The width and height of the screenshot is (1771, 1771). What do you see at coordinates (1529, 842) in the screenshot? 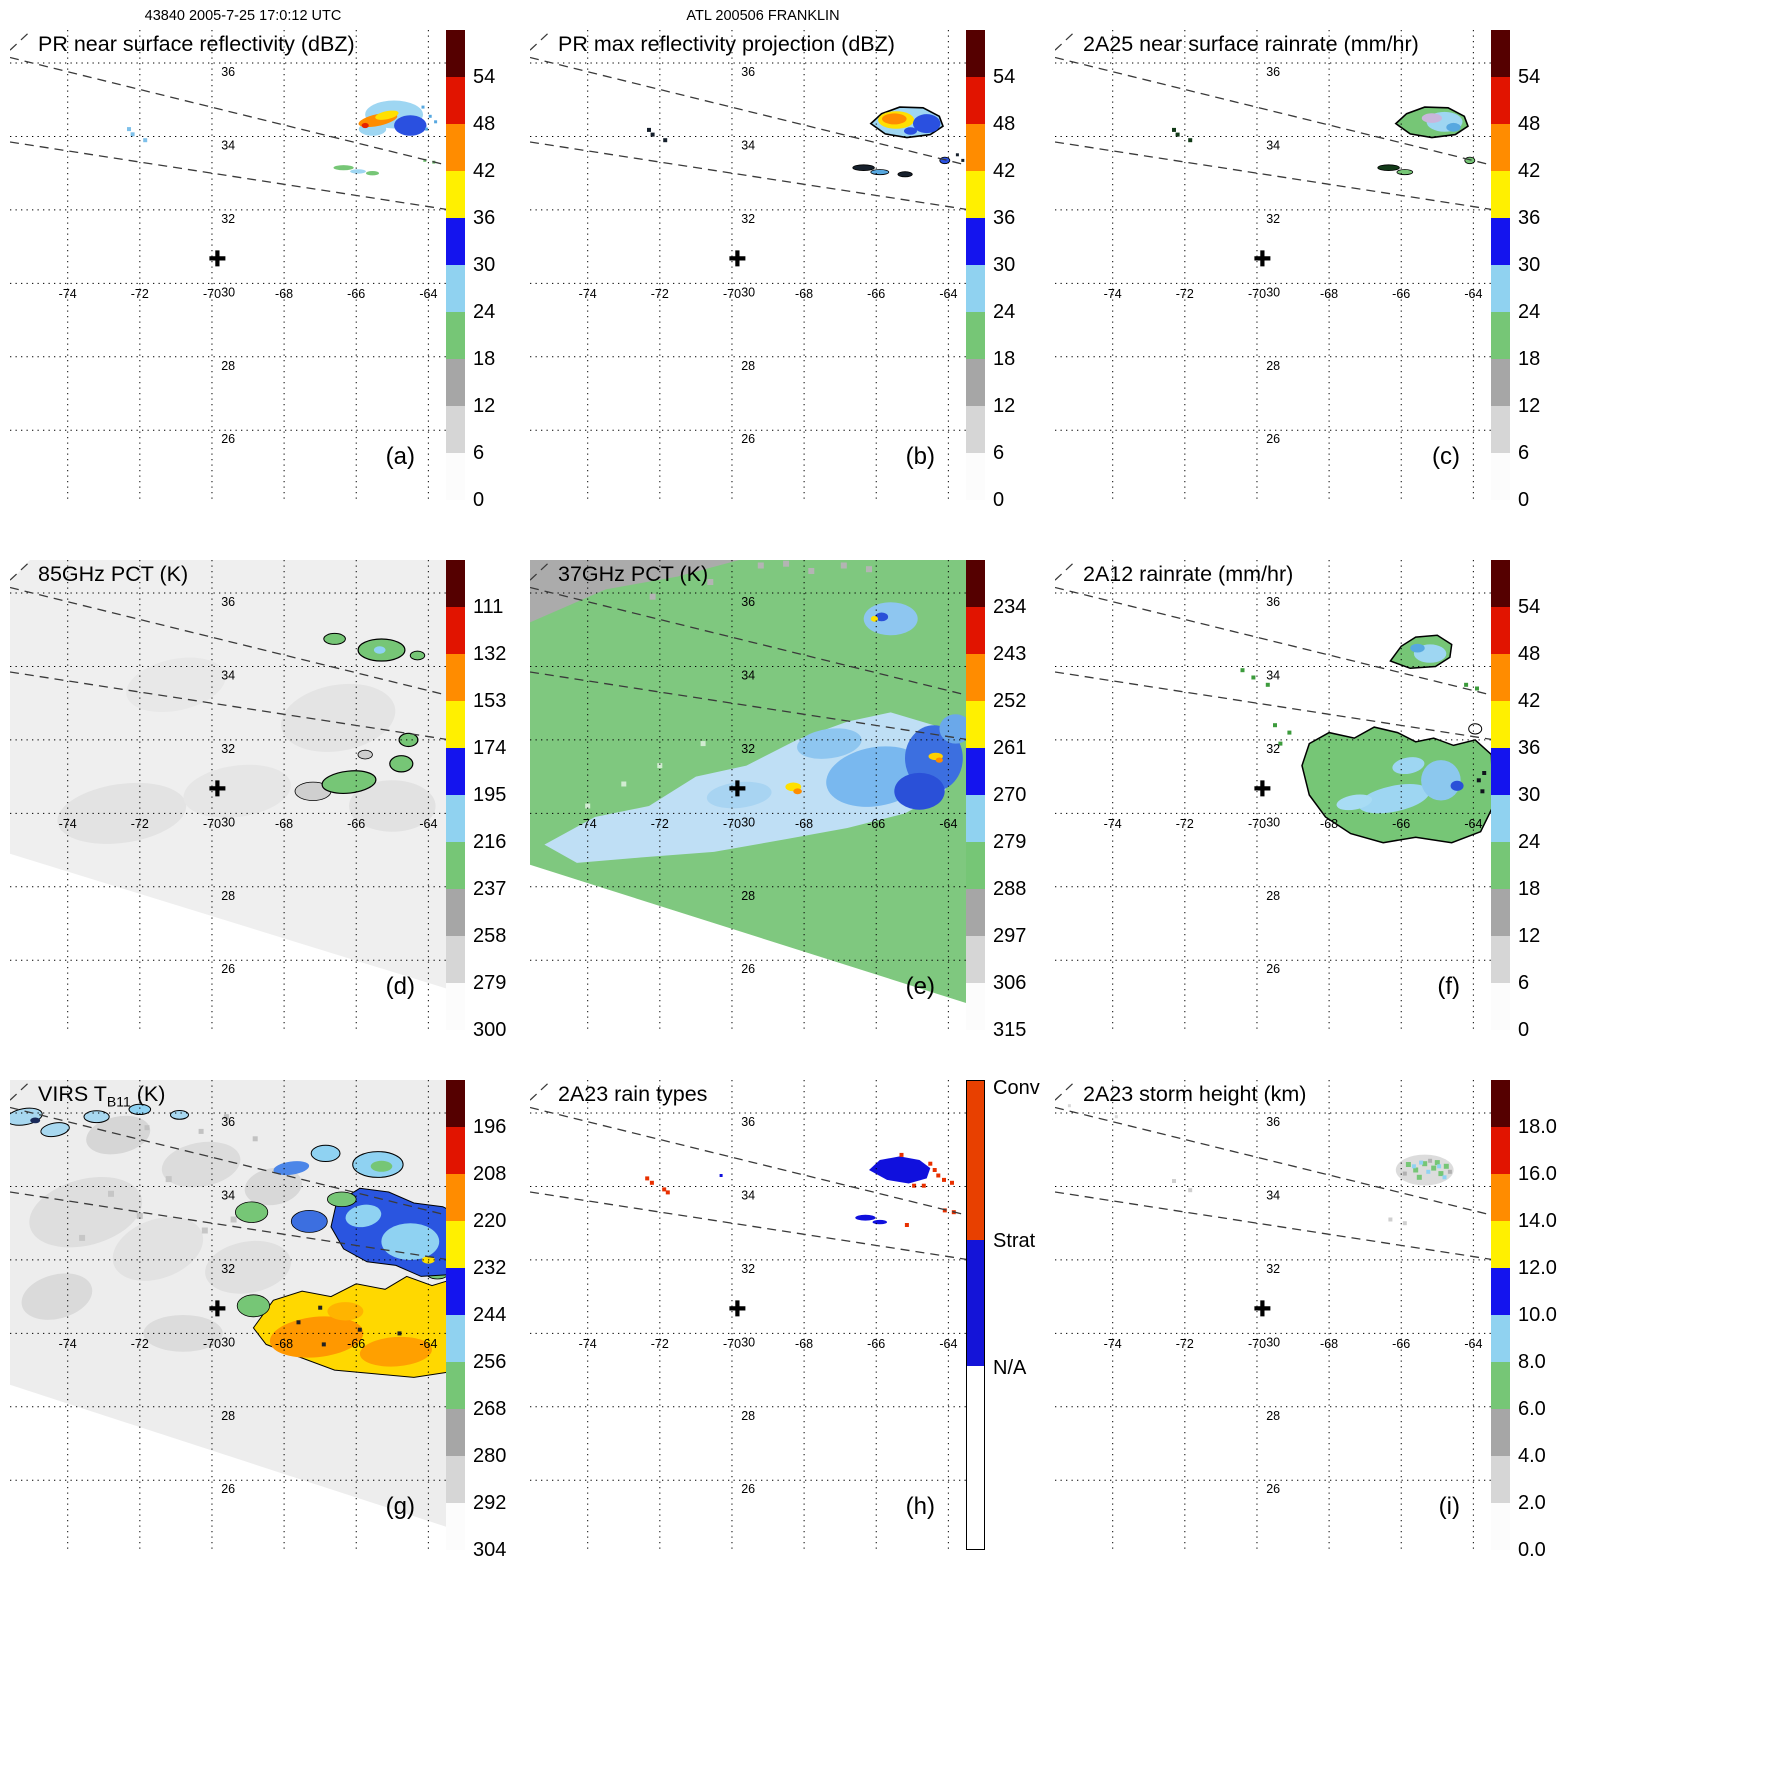
I see `colorbar-tick-label: 24` at bounding box center [1529, 842].